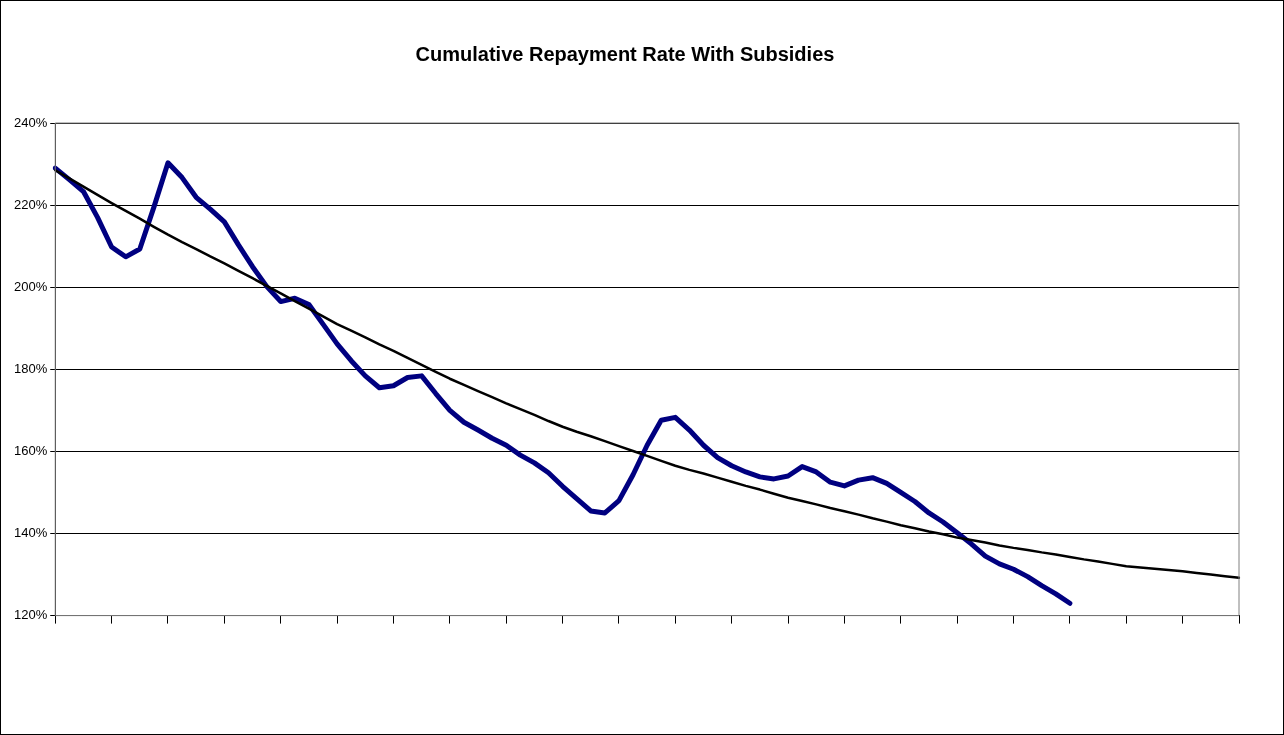 The height and width of the screenshot is (735, 1284). I want to click on y-tick-label: 240%, so click(31, 122).